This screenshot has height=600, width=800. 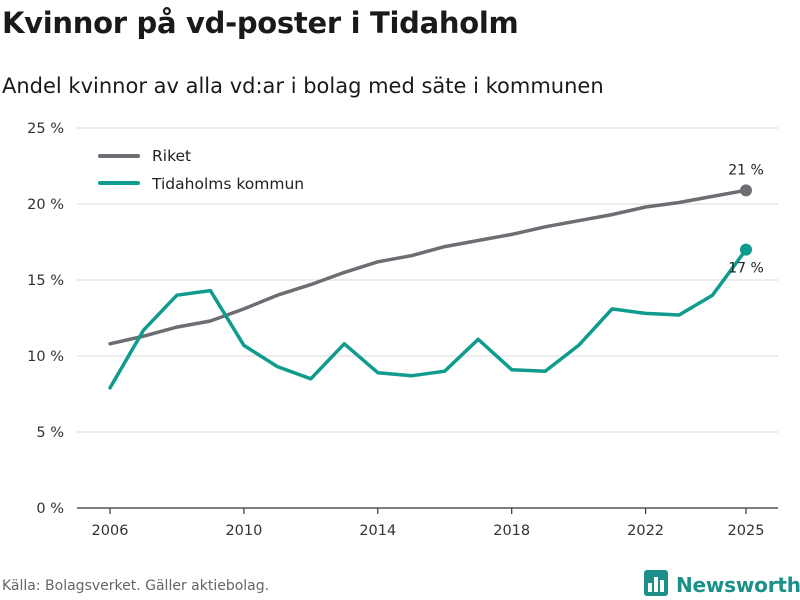 What do you see at coordinates (45, 281) in the screenshot?
I see `y-tick-label: 15 %` at bounding box center [45, 281].